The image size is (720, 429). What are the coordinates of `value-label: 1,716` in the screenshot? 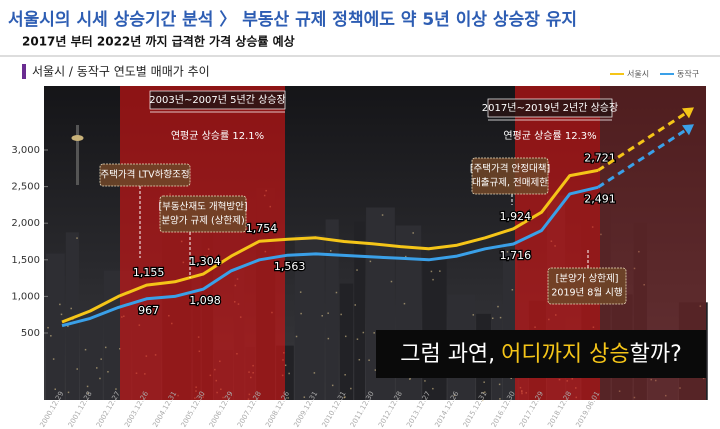 It's located at (516, 255).